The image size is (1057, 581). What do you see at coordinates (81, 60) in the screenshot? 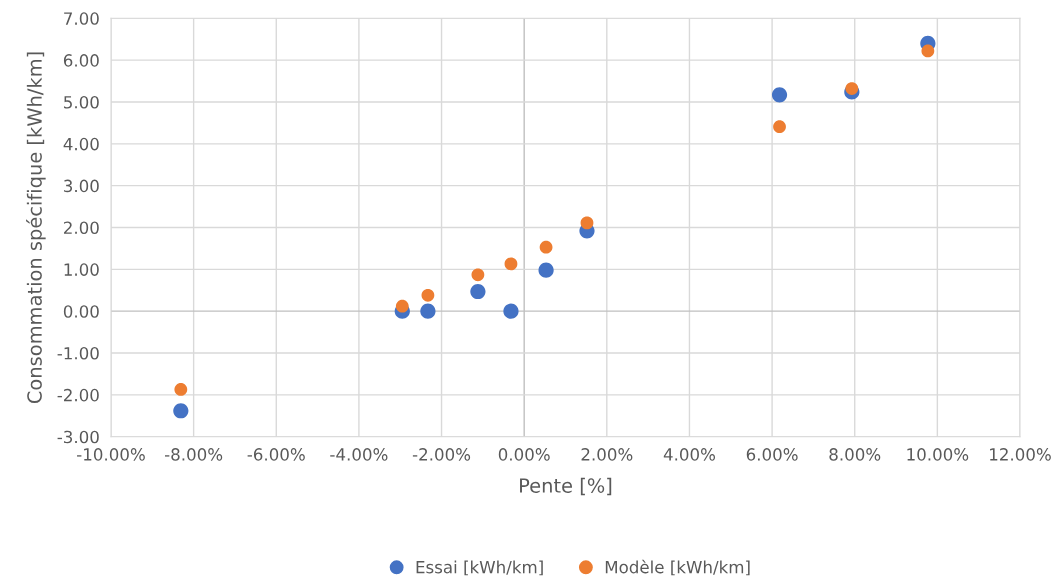
I see `y-tick-label: 6.00` at bounding box center [81, 60].